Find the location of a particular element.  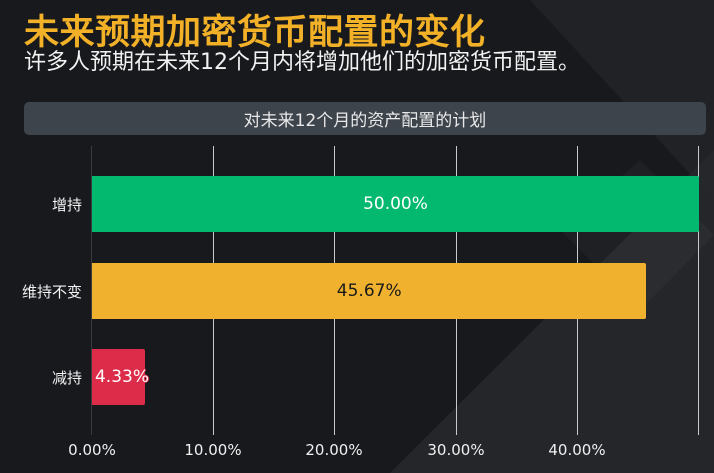

category-label-maintain: 维持不变 is located at coordinates (51, 291).